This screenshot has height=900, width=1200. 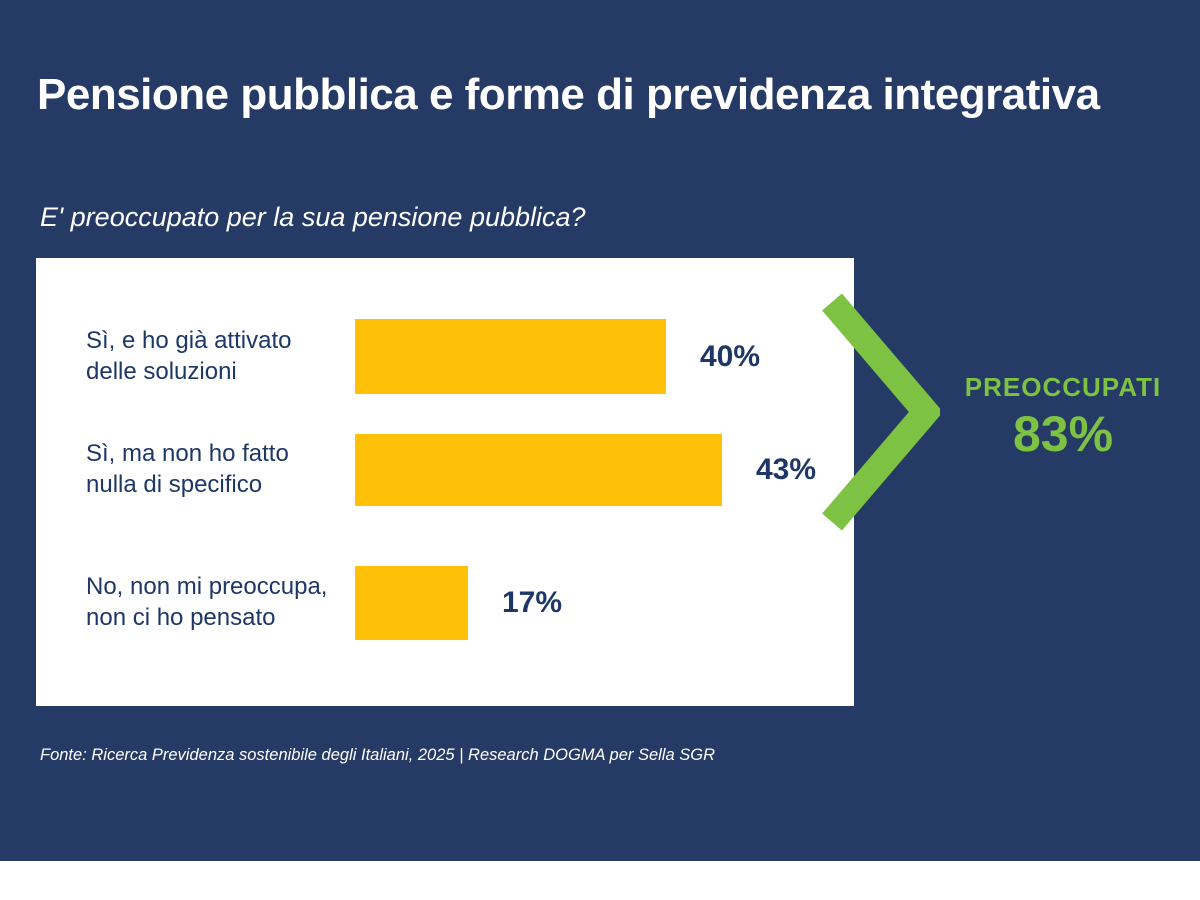 I want to click on bar-label-3-line1: No, non mi preoccupa,, so click(x=207, y=587).